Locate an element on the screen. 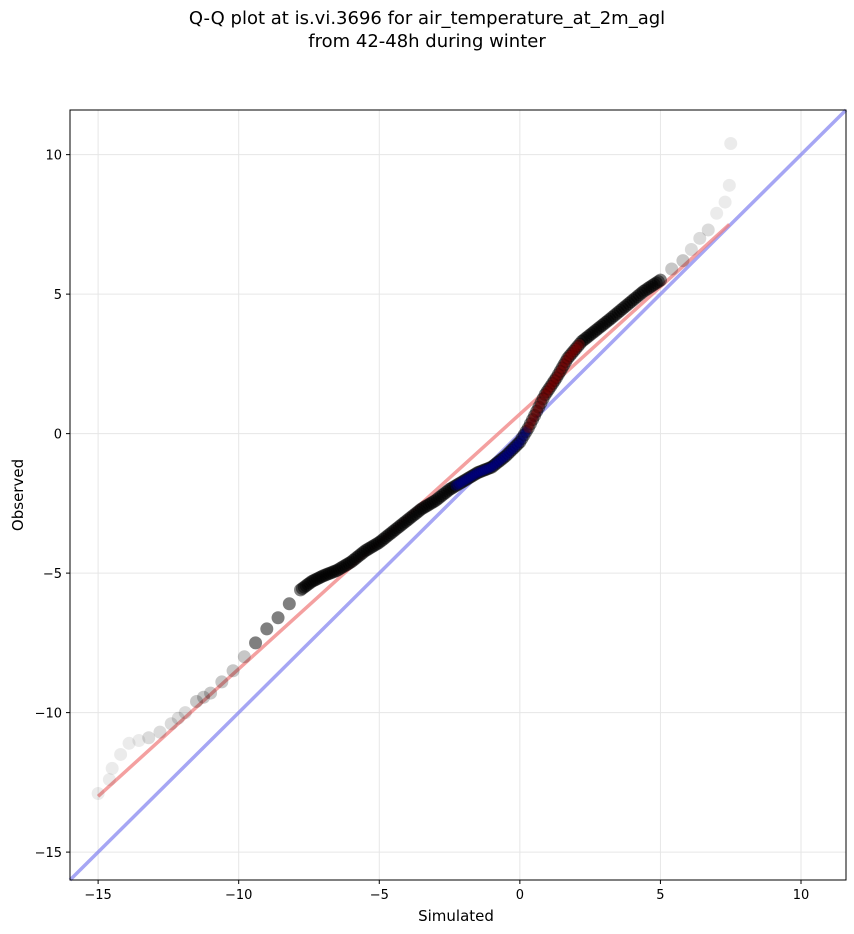  y-tick-label: −10 is located at coordinates (48, 714).